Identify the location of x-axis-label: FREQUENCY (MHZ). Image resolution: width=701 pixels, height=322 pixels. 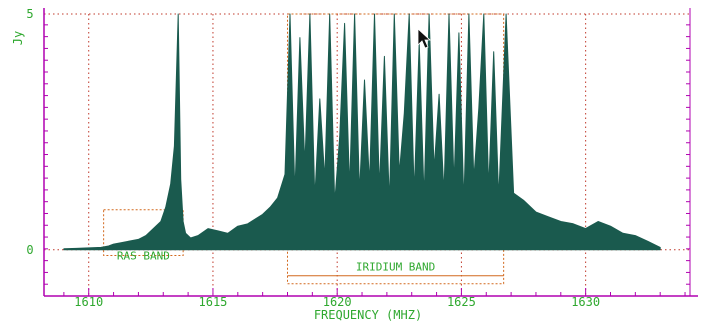
(368, 315).